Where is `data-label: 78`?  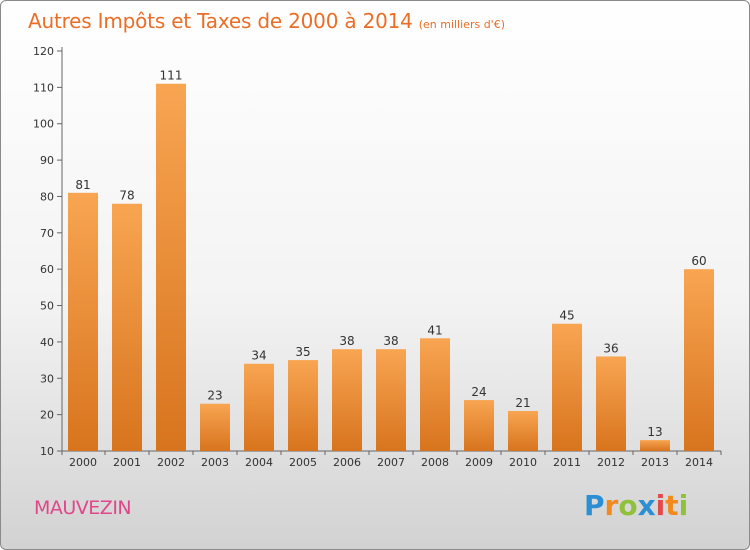 data-label: 78 is located at coordinates (126, 196).